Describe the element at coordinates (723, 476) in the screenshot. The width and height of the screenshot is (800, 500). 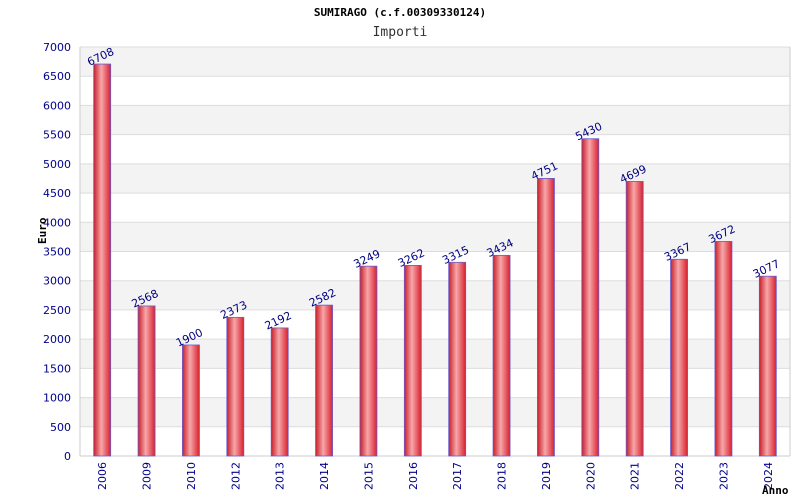
I see `x-tick-label: 2023` at that location.